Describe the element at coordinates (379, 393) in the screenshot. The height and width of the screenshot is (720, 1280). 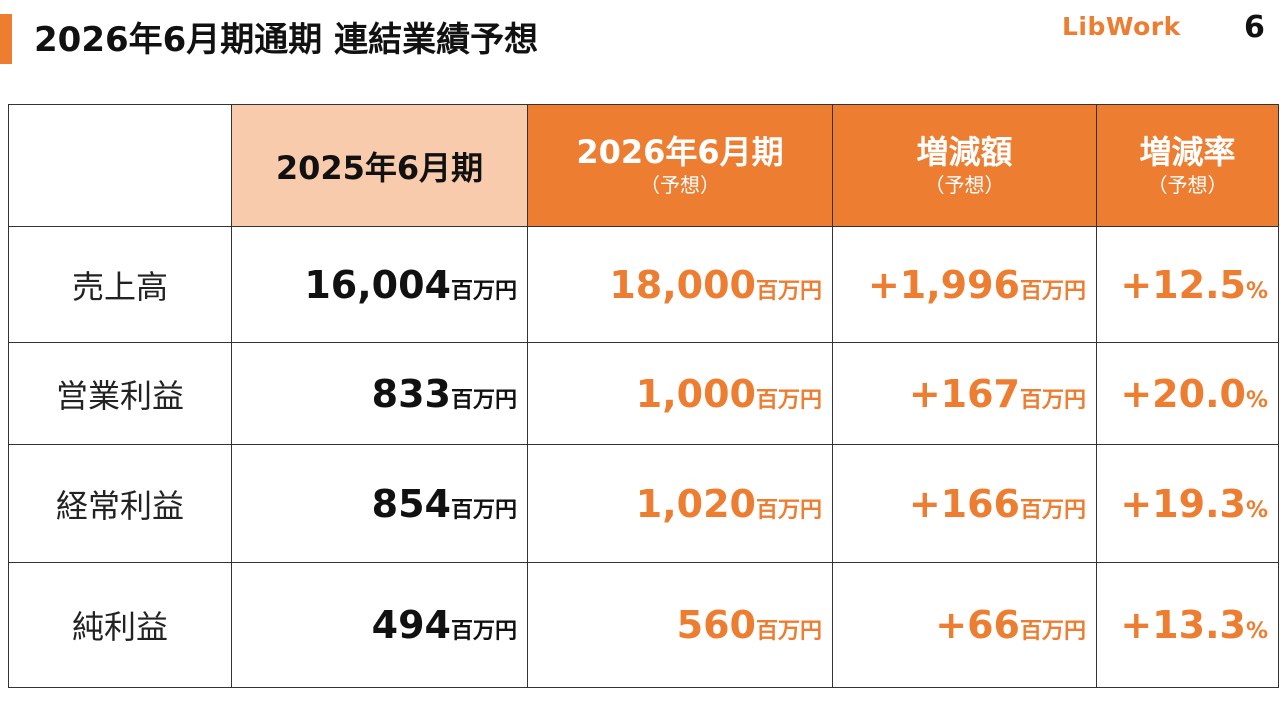
I see `prior-value-cell: 833百万円` at that location.